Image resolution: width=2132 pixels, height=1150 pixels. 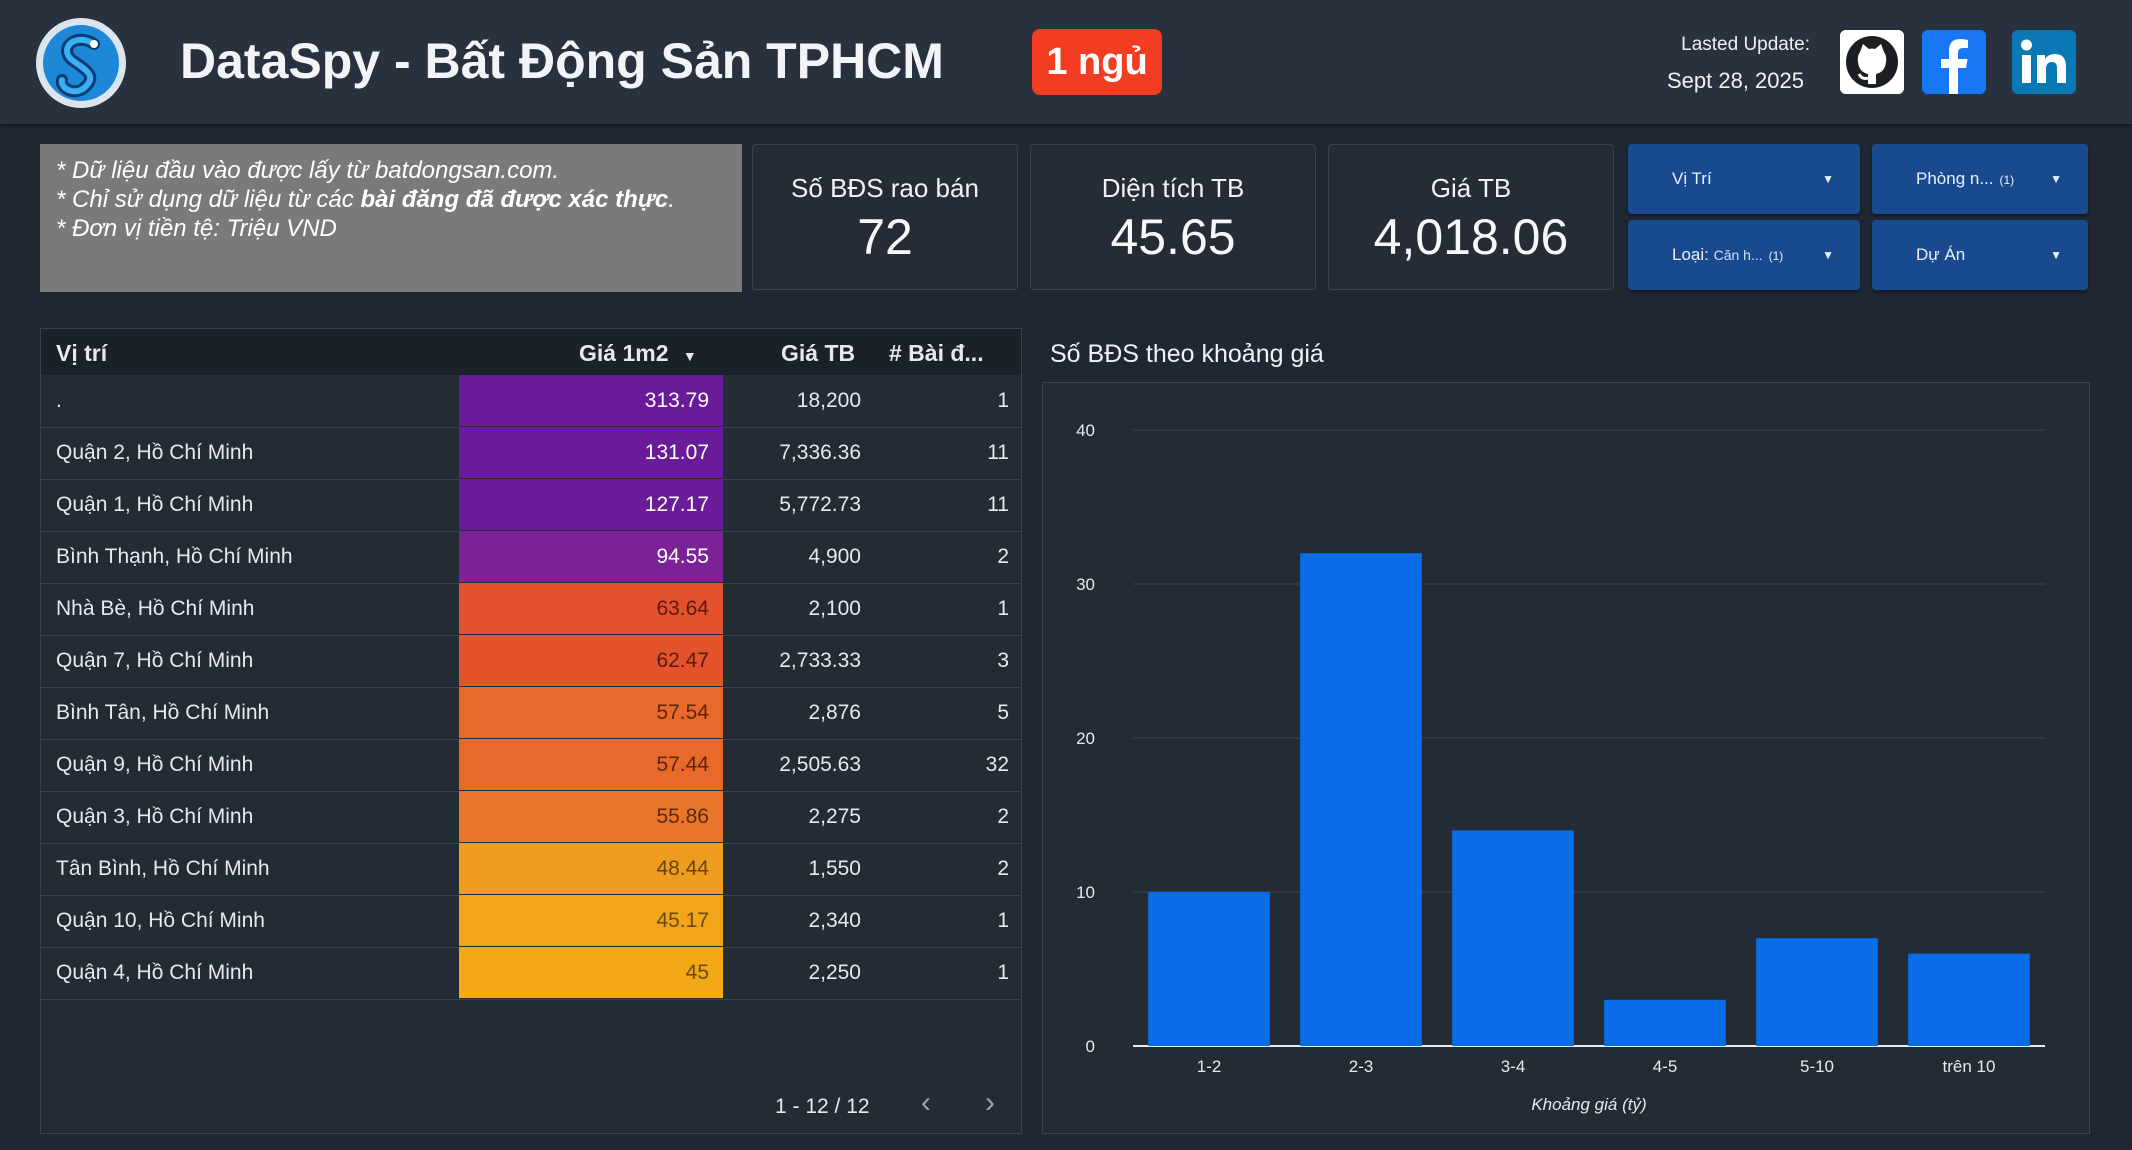 I want to click on kpi-avg-price: Giá TB 4,018.06, so click(x=1471, y=217).